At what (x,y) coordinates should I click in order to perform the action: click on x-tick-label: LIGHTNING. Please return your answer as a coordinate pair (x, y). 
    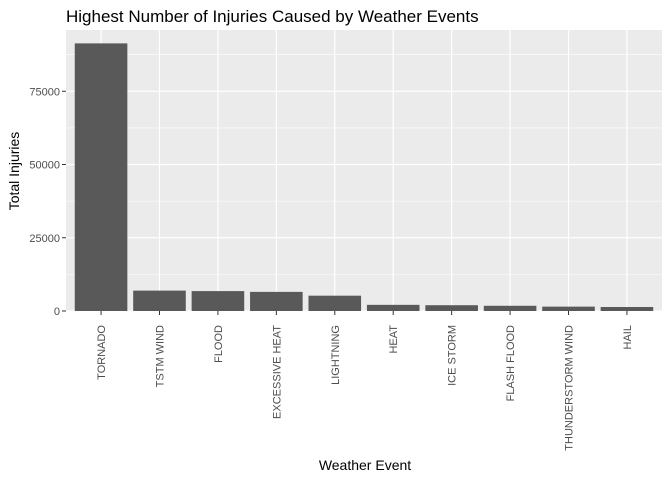
    Looking at the image, I should click on (336, 355).